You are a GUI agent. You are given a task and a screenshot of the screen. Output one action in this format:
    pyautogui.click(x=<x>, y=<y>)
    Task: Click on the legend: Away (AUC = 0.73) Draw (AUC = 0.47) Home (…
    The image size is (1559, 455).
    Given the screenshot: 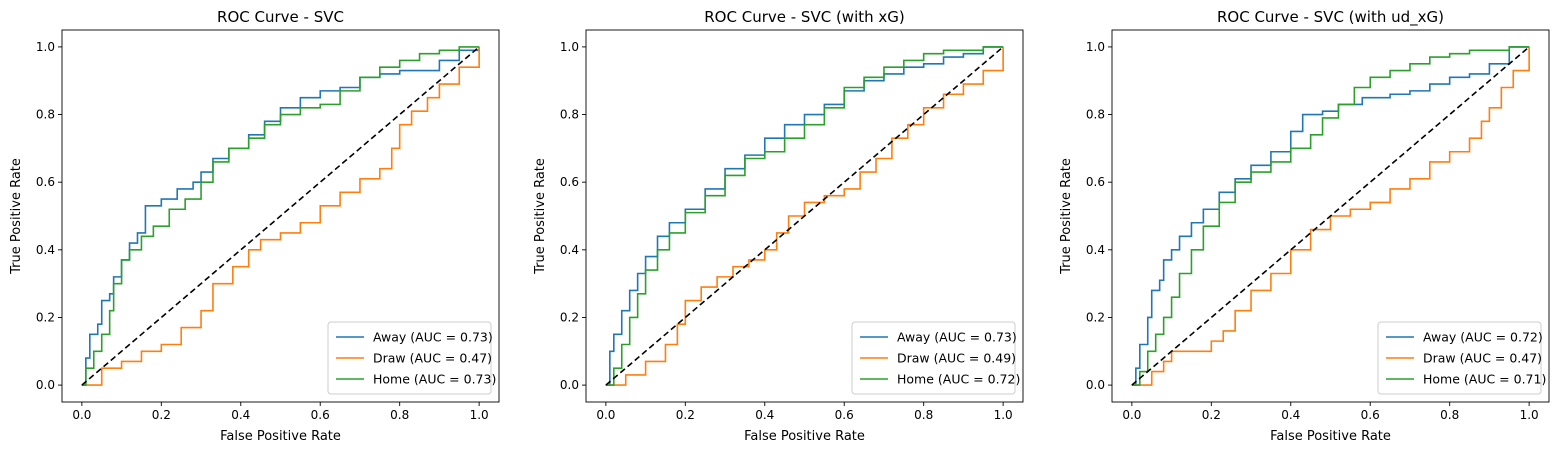 What is the action you would take?
    pyautogui.click(x=411, y=358)
    